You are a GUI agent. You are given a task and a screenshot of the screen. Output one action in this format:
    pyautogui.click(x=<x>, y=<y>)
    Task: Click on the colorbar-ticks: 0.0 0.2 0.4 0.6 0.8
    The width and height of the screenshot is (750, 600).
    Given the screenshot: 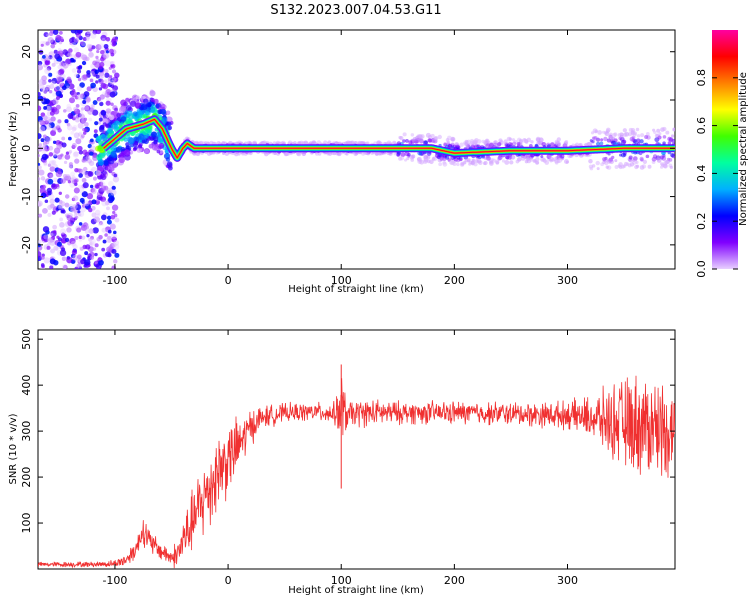 What is the action you would take?
    pyautogui.click(x=716, y=173)
    